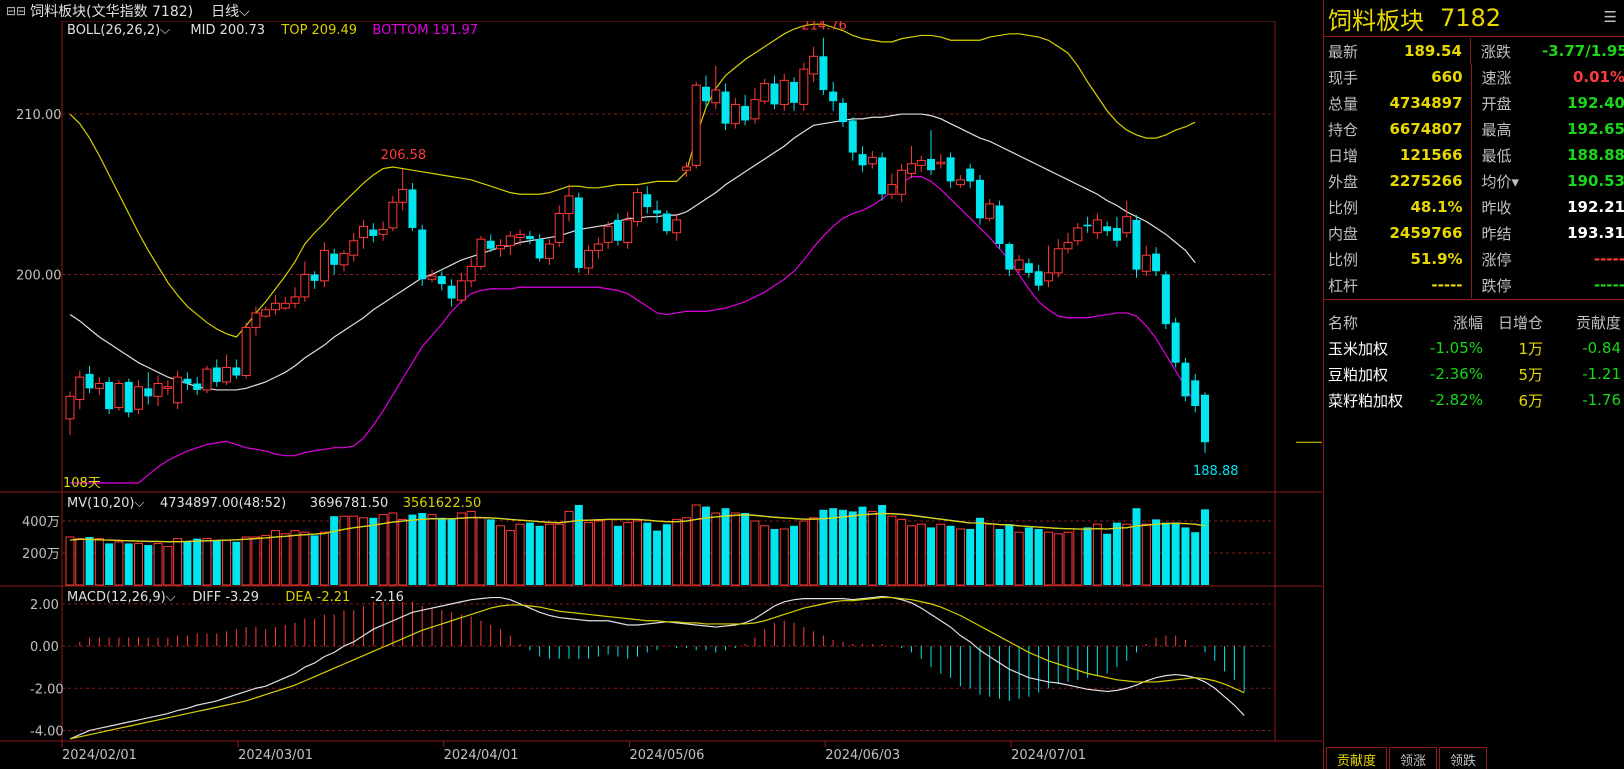 This screenshot has height=769, width=1624. I want to click on quote-field-value: 2459766, so click(1426, 233).